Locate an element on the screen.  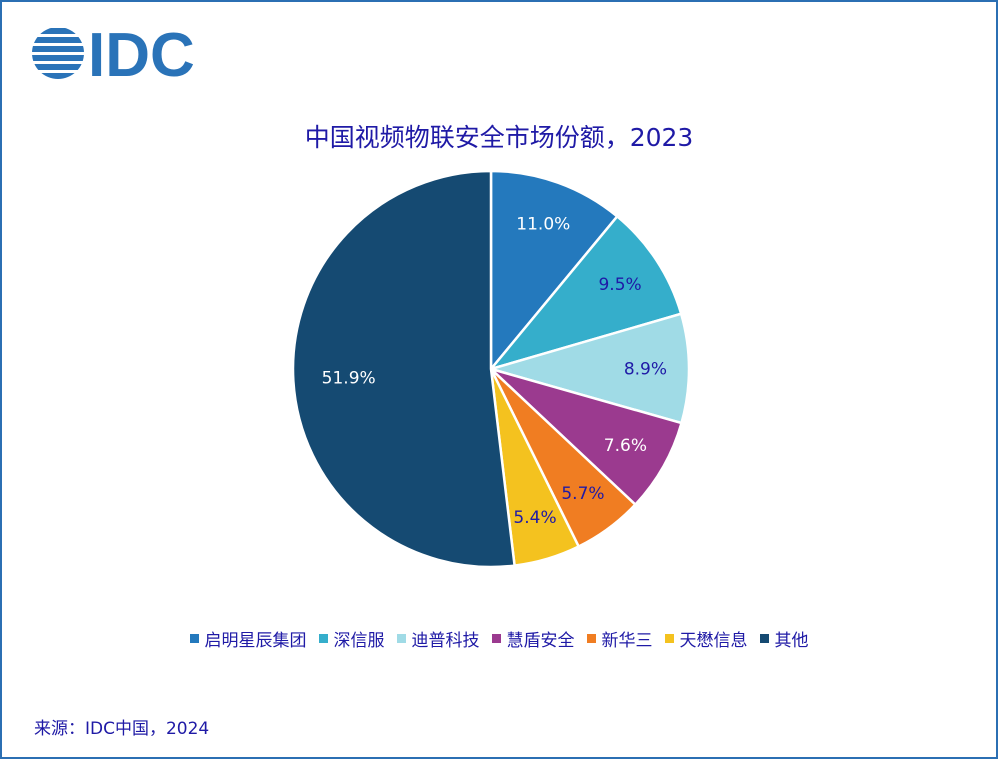
slice-data-label-0: 11.0% is located at coordinates (543, 225).